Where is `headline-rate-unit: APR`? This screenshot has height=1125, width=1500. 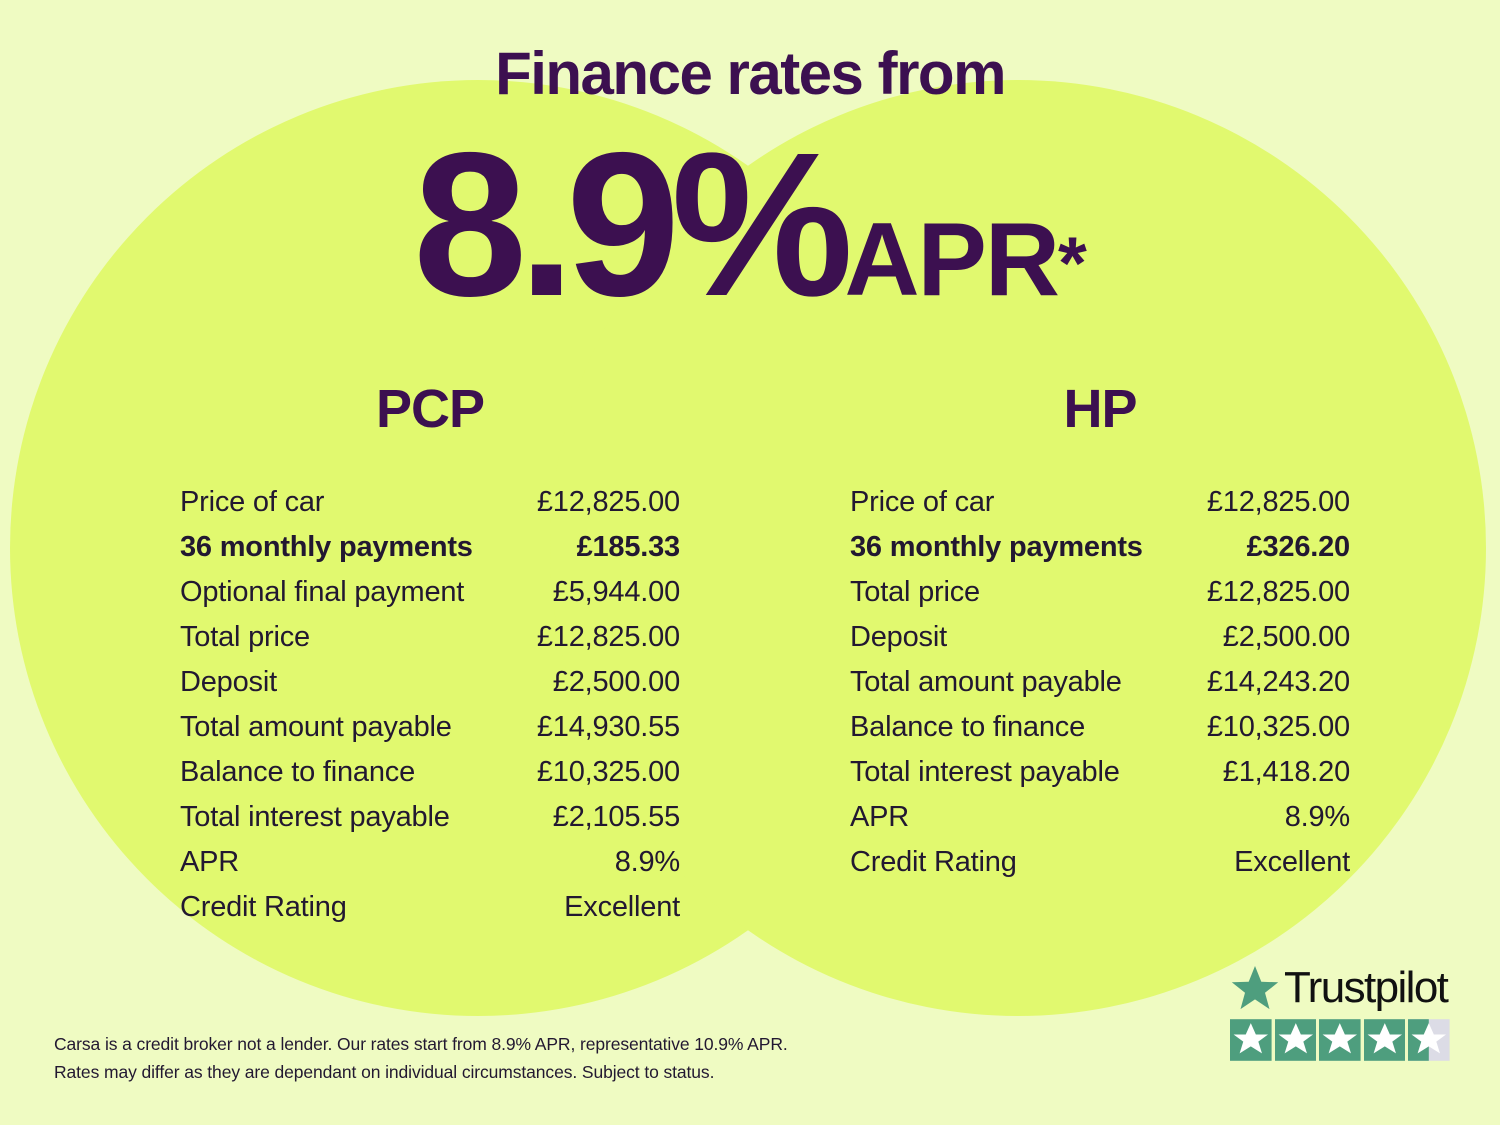
headline-rate-unit: APR is located at coordinates (952, 260).